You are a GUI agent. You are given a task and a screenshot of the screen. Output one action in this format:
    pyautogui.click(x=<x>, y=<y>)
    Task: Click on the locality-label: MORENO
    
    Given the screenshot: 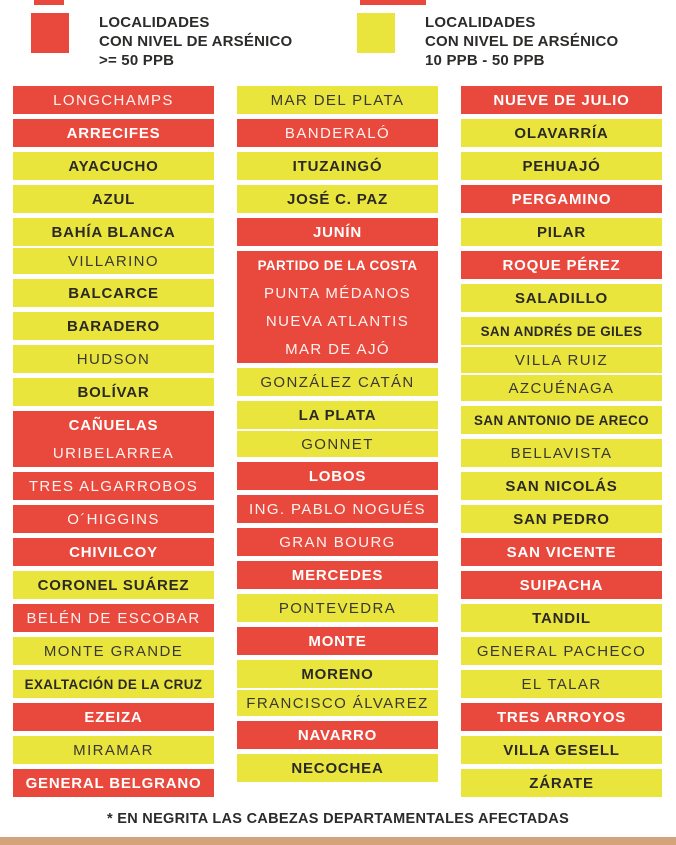 What is the action you would take?
    pyautogui.click(x=337, y=674)
    